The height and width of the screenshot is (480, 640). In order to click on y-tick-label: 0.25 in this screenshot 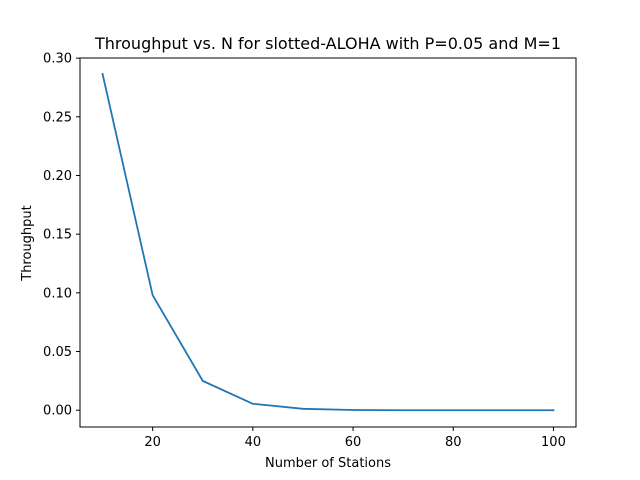, I will do `click(57, 117)`.